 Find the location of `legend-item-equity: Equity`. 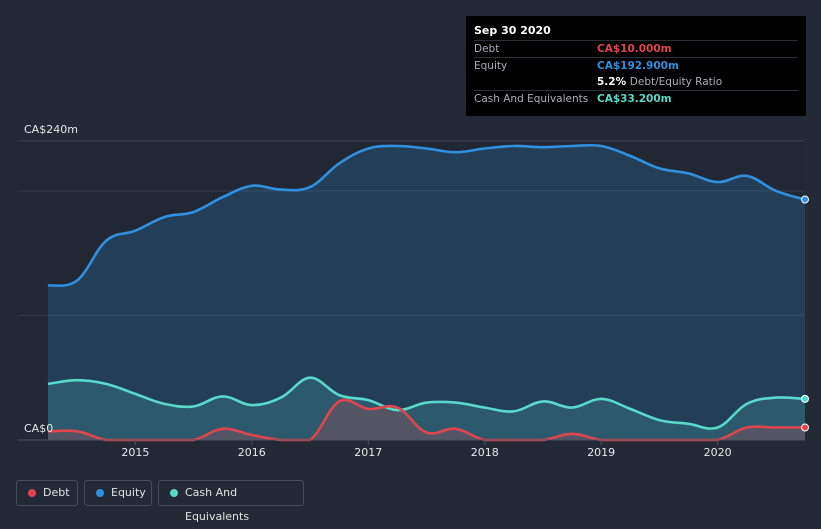

legend-item-equity: Equity is located at coordinates (118, 493).